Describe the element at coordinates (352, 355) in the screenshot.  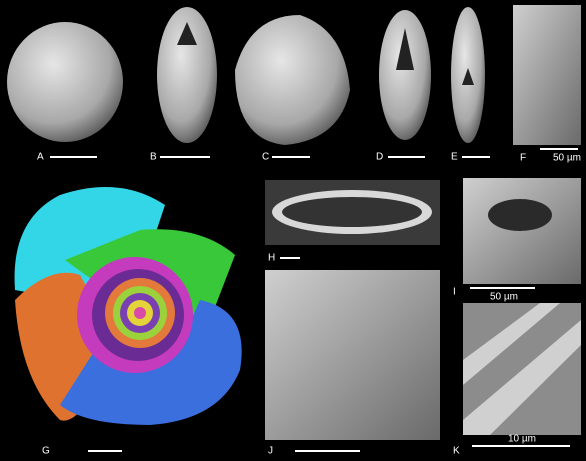
I see `sem-image-j` at that location.